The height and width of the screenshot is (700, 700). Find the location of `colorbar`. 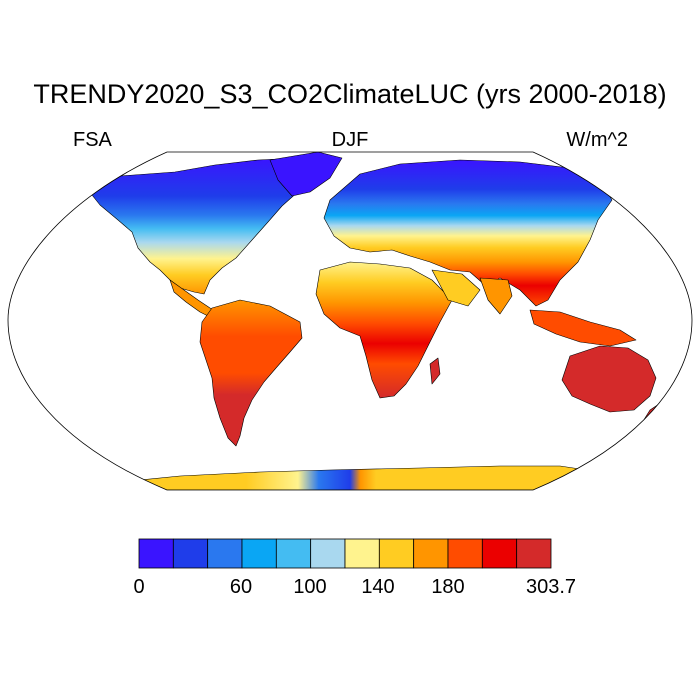

colorbar is located at coordinates (345, 553).